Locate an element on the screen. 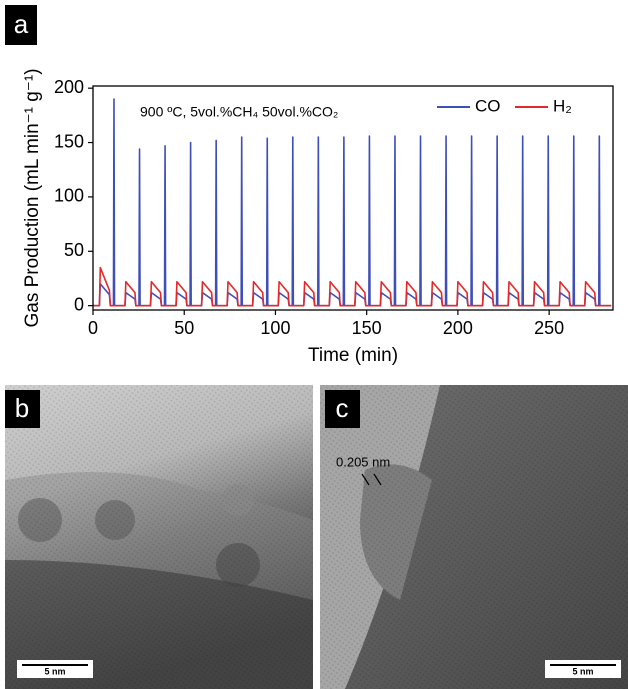  y-axis-label: Gas Production (mL min⁻¹ g⁻¹) is located at coordinates (32, 197).